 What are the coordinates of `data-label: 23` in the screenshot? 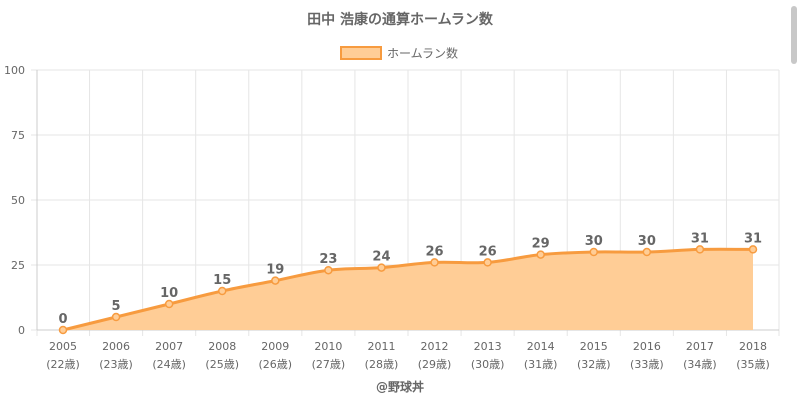 It's located at (328, 259).